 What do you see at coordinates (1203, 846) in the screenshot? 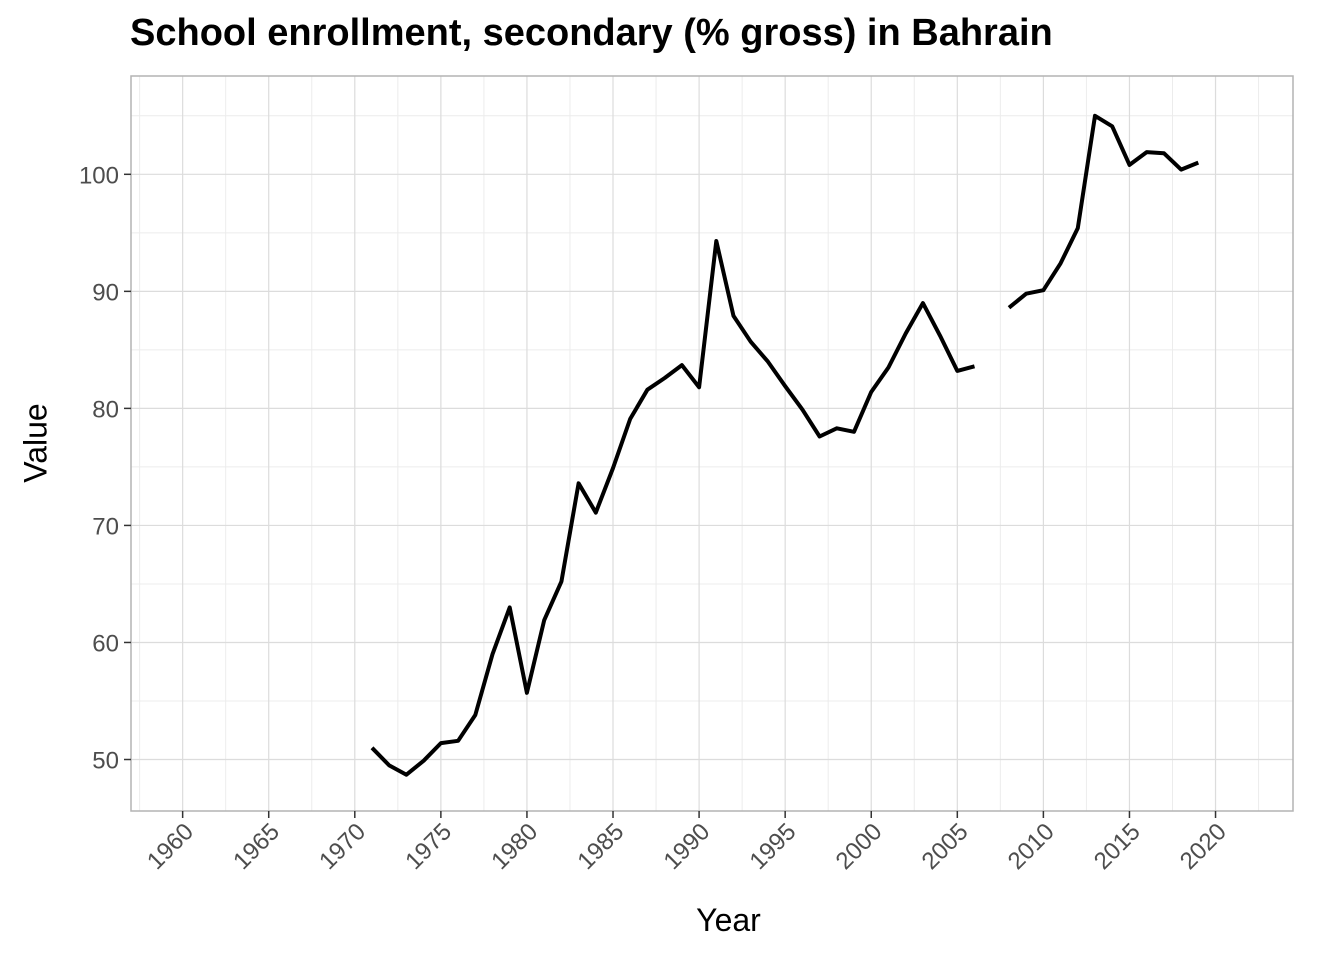
I see `x-tick-label: 2020` at bounding box center [1203, 846].